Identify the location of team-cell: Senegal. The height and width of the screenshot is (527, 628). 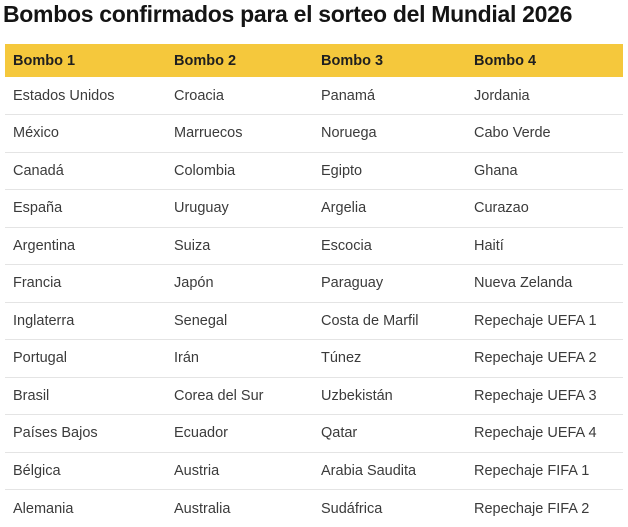
(239, 320).